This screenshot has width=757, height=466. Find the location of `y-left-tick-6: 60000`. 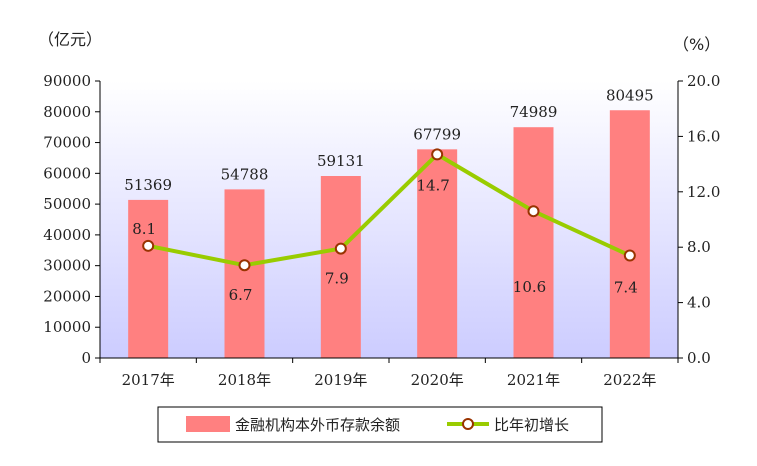

y-left-tick-6: 60000 is located at coordinates (67, 173).